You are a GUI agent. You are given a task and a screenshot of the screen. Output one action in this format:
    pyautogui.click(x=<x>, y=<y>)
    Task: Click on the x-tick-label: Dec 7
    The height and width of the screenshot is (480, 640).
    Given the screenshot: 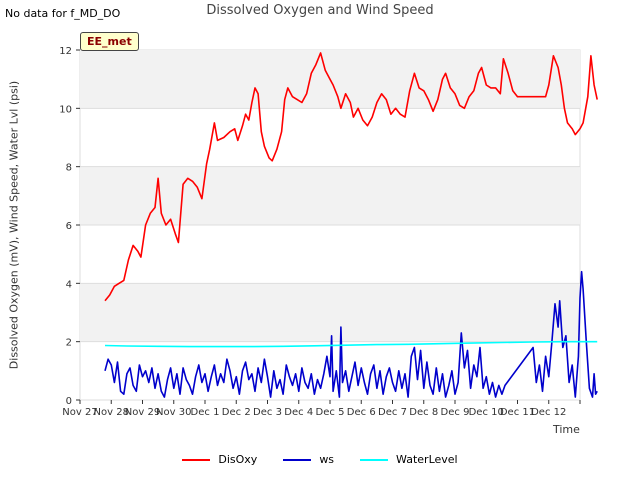 What is the action you would take?
    pyautogui.click(x=392, y=412)
    